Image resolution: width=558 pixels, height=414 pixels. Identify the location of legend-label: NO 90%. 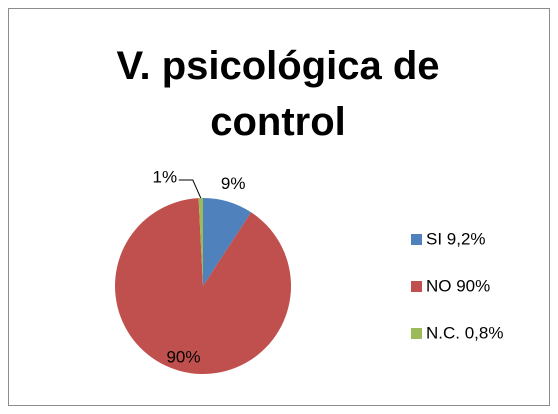
(458, 285).